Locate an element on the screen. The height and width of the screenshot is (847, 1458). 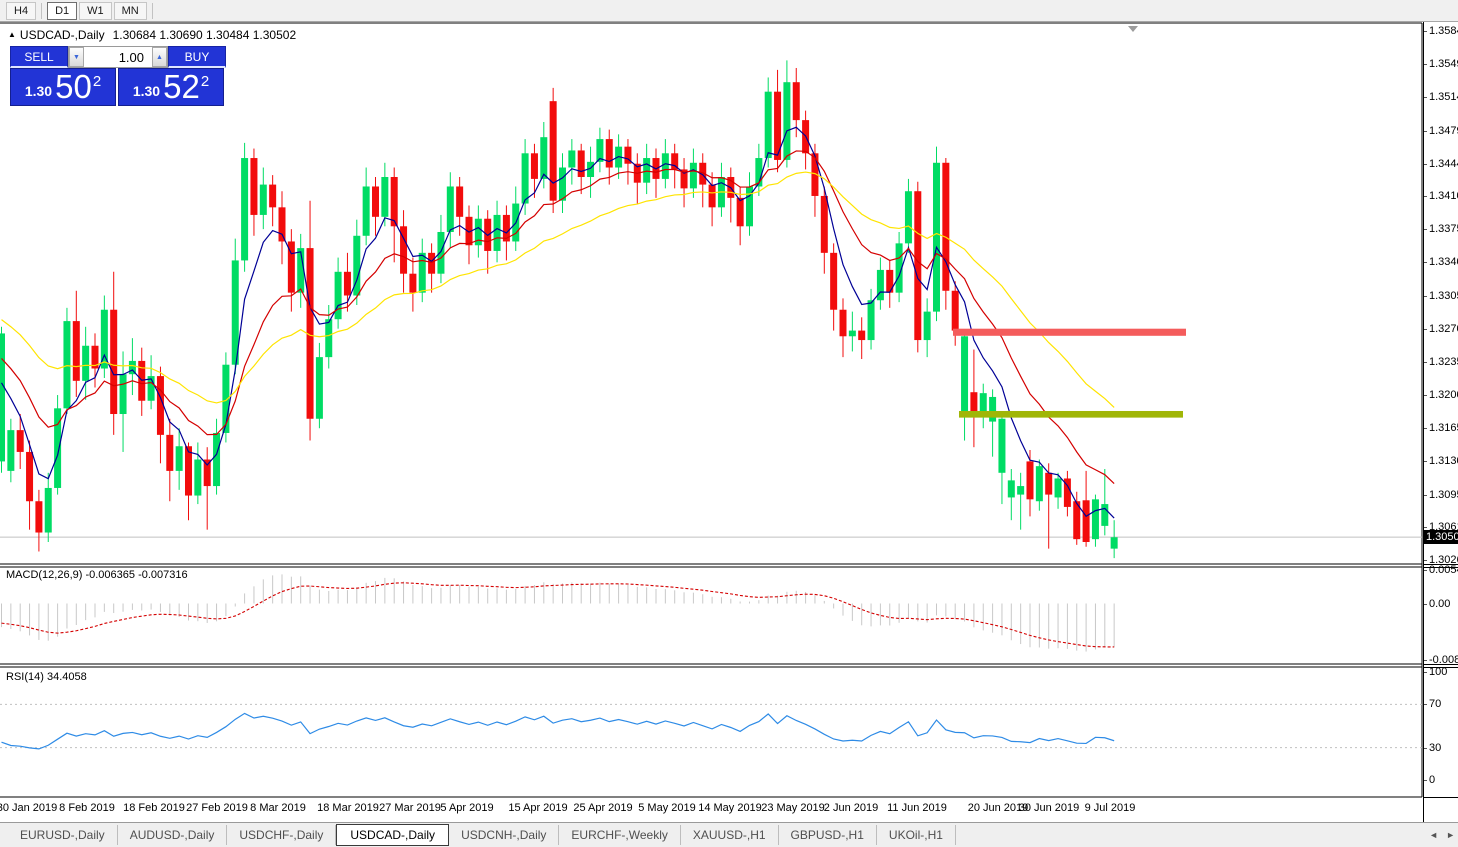
volume-value: 1.00 is located at coordinates (131, 57).